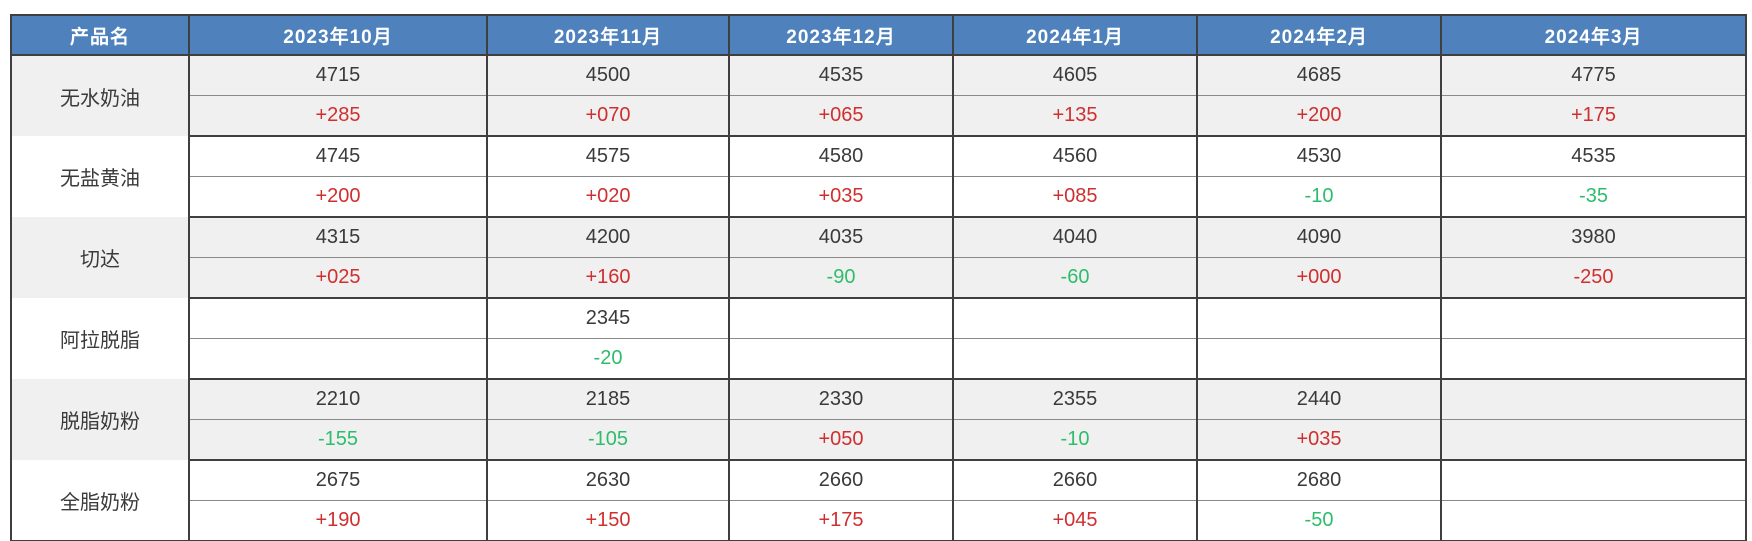  Describe the element at coordinates (1075, 278) in the screenshot. I see `change-cell: -60` at that location.